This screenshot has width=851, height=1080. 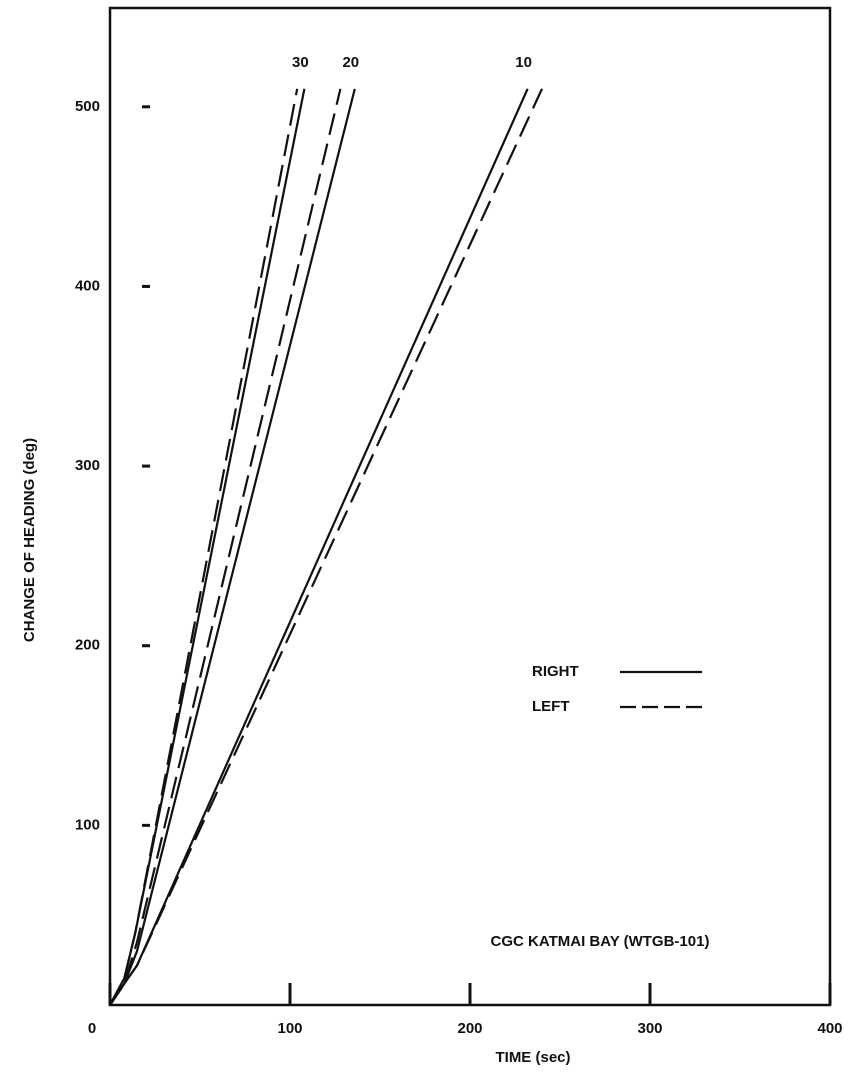 I want to click on y-tick-label: 300, so click(x=87, y=465).